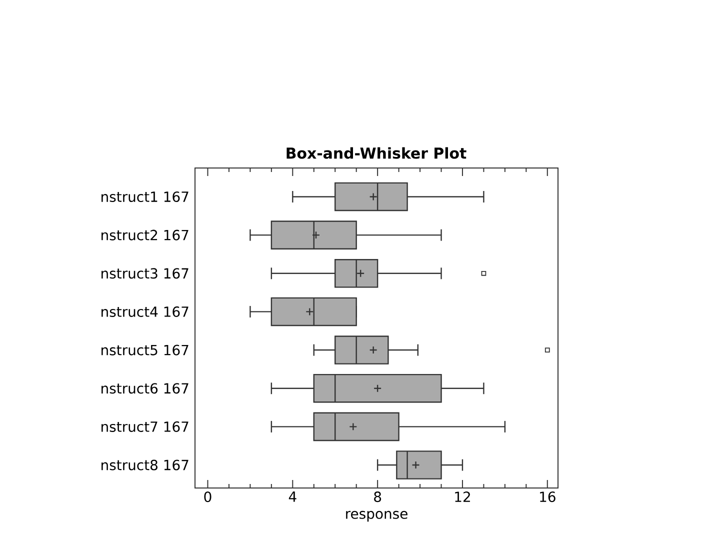 Image resolution: width=711 pixels, height=554 pixels. Describe the element at coordinates (292, 497) in the screenshot. I see `x-tick-label: 4` at that location.